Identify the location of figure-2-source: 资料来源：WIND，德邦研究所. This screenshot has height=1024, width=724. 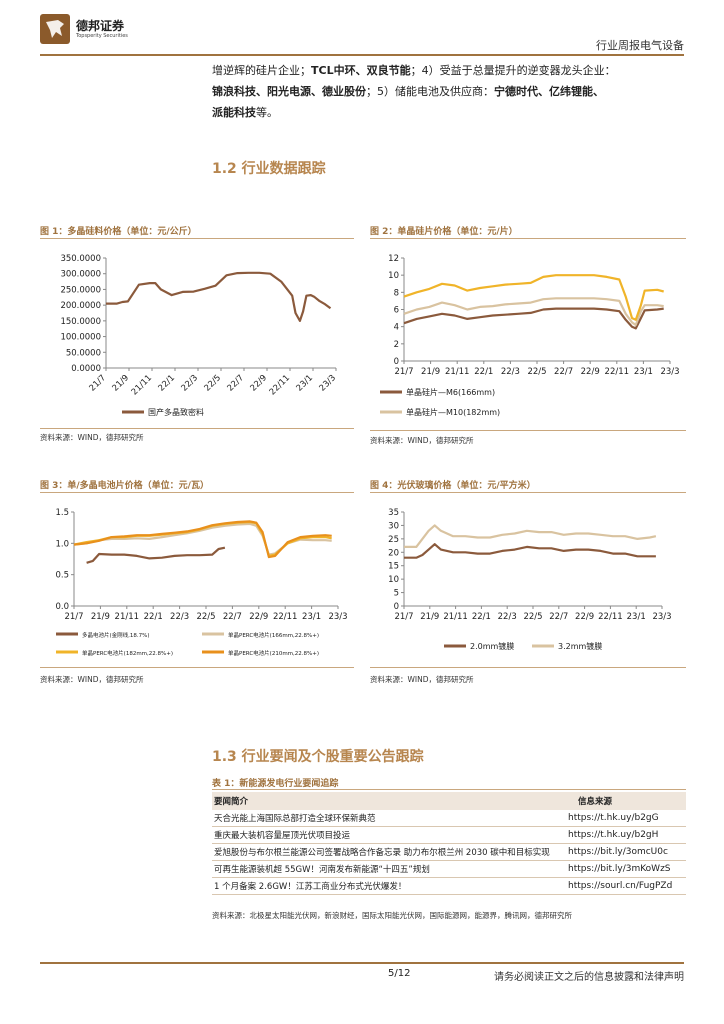
(422, 440).